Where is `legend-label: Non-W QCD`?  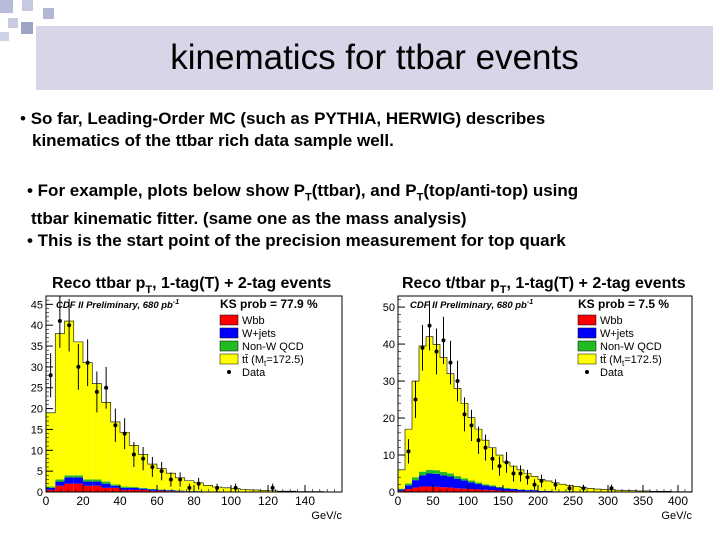 legend-label: Non-W QCD is located at coordinates (631, 347).